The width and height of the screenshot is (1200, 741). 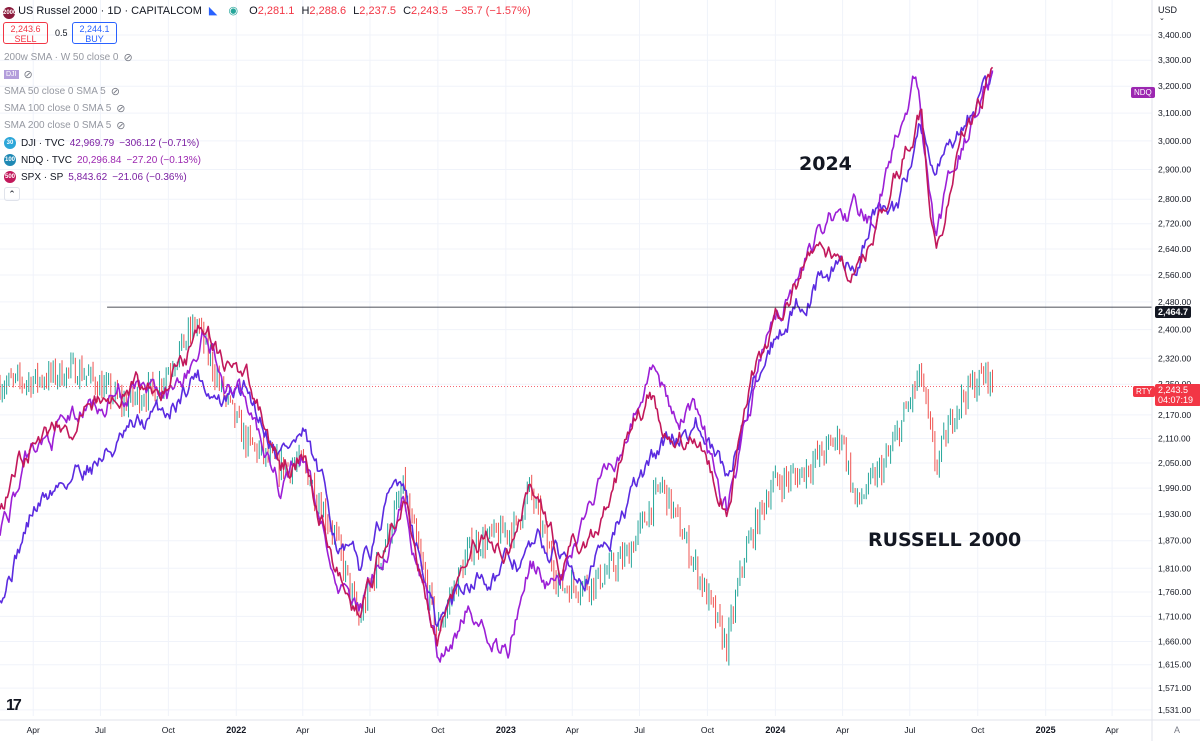 I want to click on x-tick-label: 2023, so click(x=506, y=730).